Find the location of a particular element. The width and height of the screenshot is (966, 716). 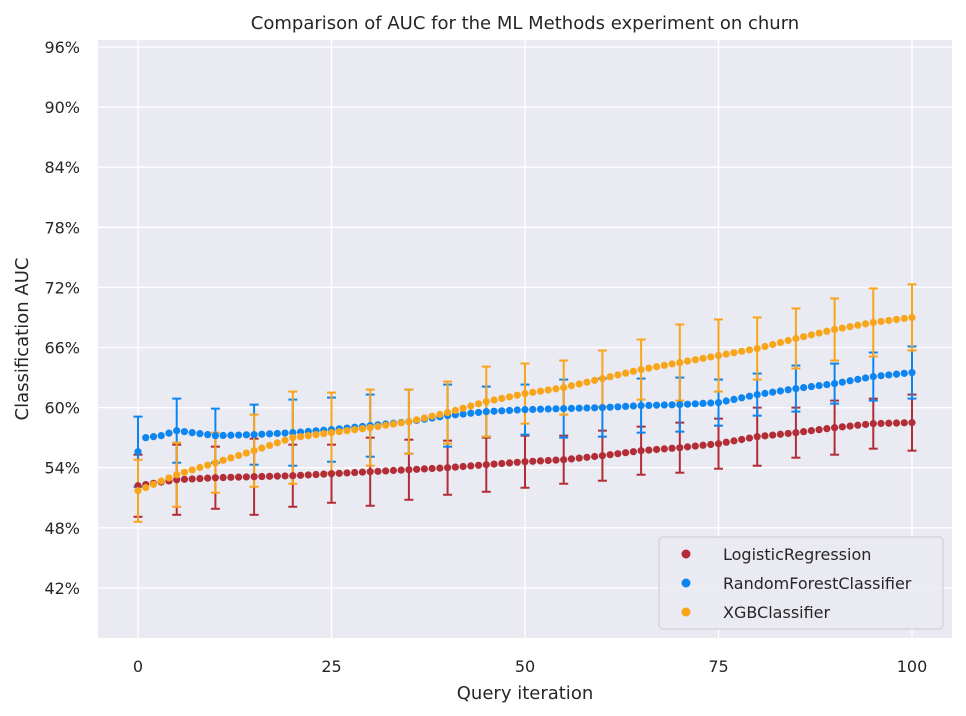

x-tick-label: 100 is located at coordinates (912, 666).